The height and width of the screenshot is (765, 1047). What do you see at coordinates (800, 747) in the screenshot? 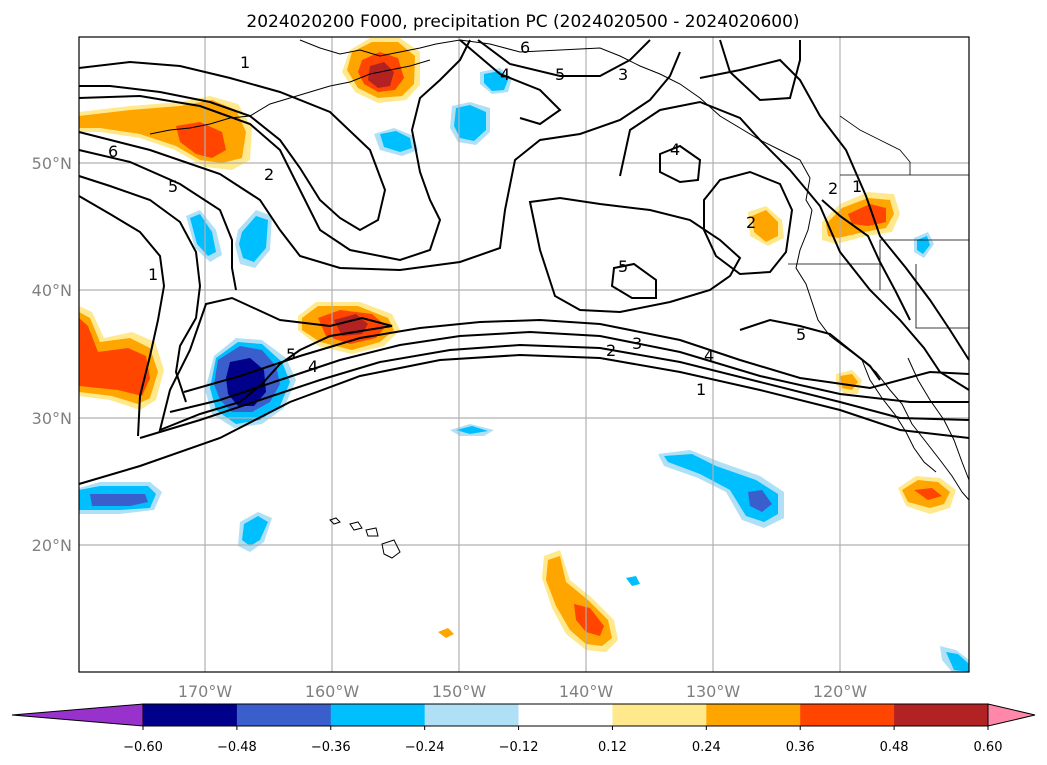
I see `colorbar-tick-label: 0.36` at bounding box center [800, 747].